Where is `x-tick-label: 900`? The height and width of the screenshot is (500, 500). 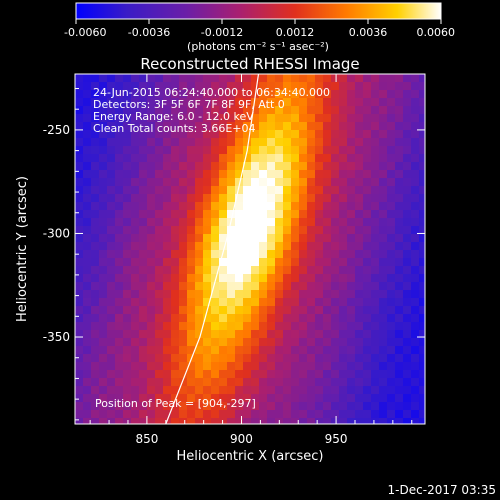 x-tick-label: 900 is located at coordinates (241, 439).